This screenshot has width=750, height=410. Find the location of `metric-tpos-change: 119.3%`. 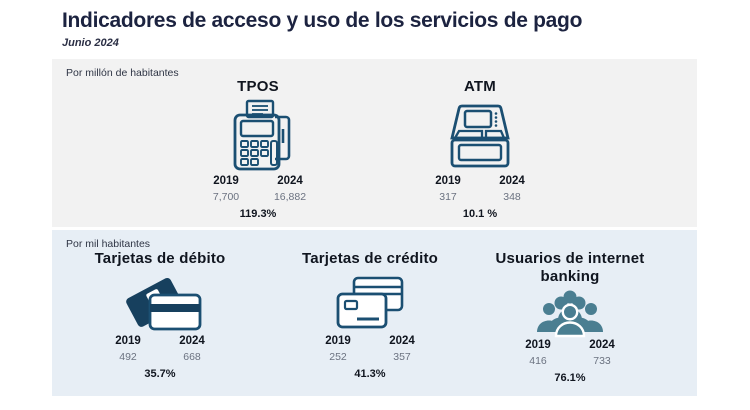

metric-tpos-change: 119.3% is located at coordinates (258, 214).